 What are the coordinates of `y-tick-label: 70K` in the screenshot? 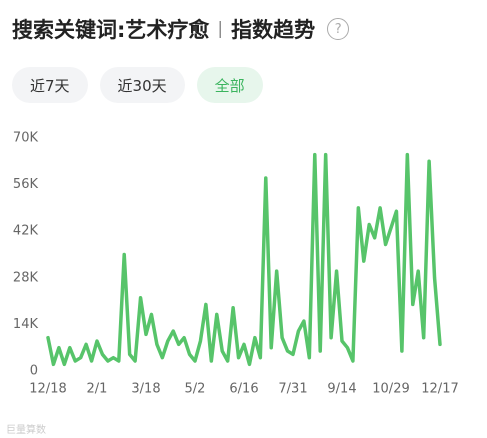 It's located at (26, 138).